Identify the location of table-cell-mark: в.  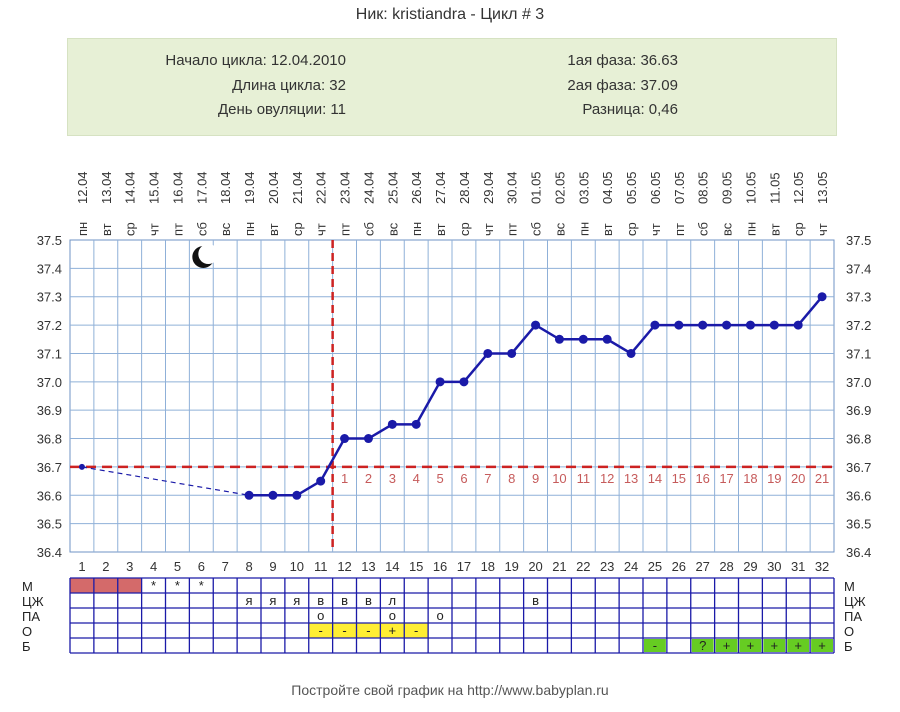
(368, 600).